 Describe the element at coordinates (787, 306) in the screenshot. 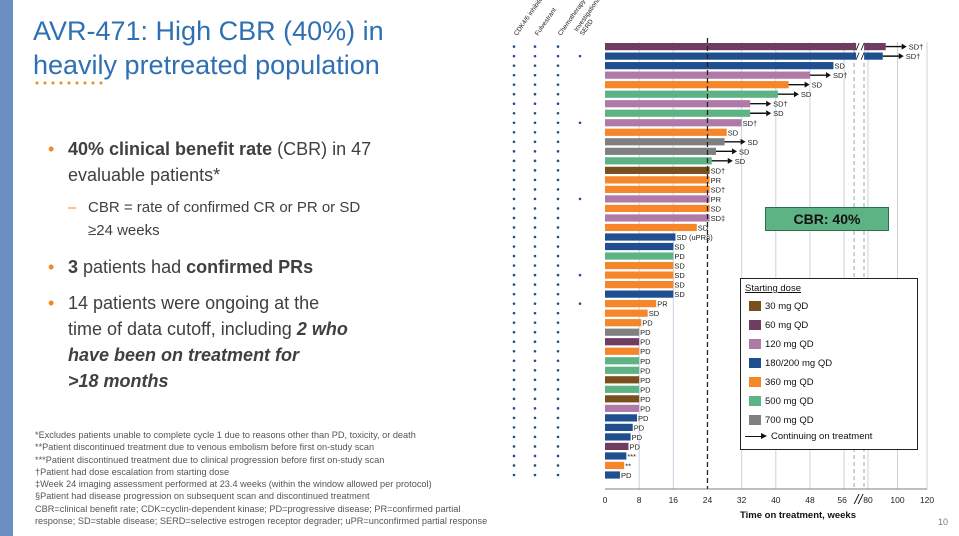

I see `legend-label: 30 mg QD` at that location.